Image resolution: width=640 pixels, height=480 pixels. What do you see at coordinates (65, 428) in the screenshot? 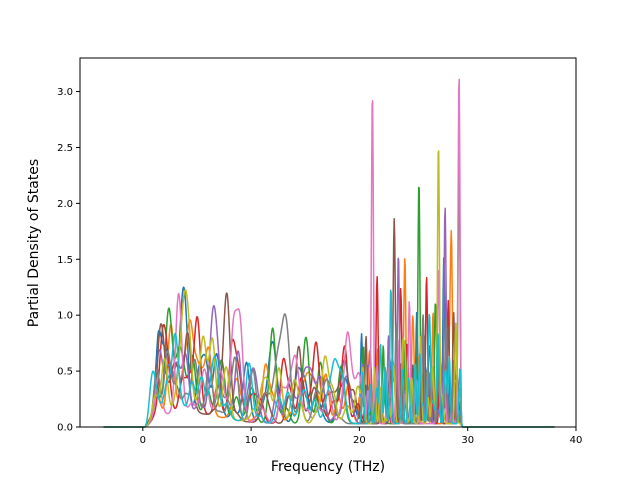
I see `y-tick-label: 0.0` at bounding box center [65, 428].